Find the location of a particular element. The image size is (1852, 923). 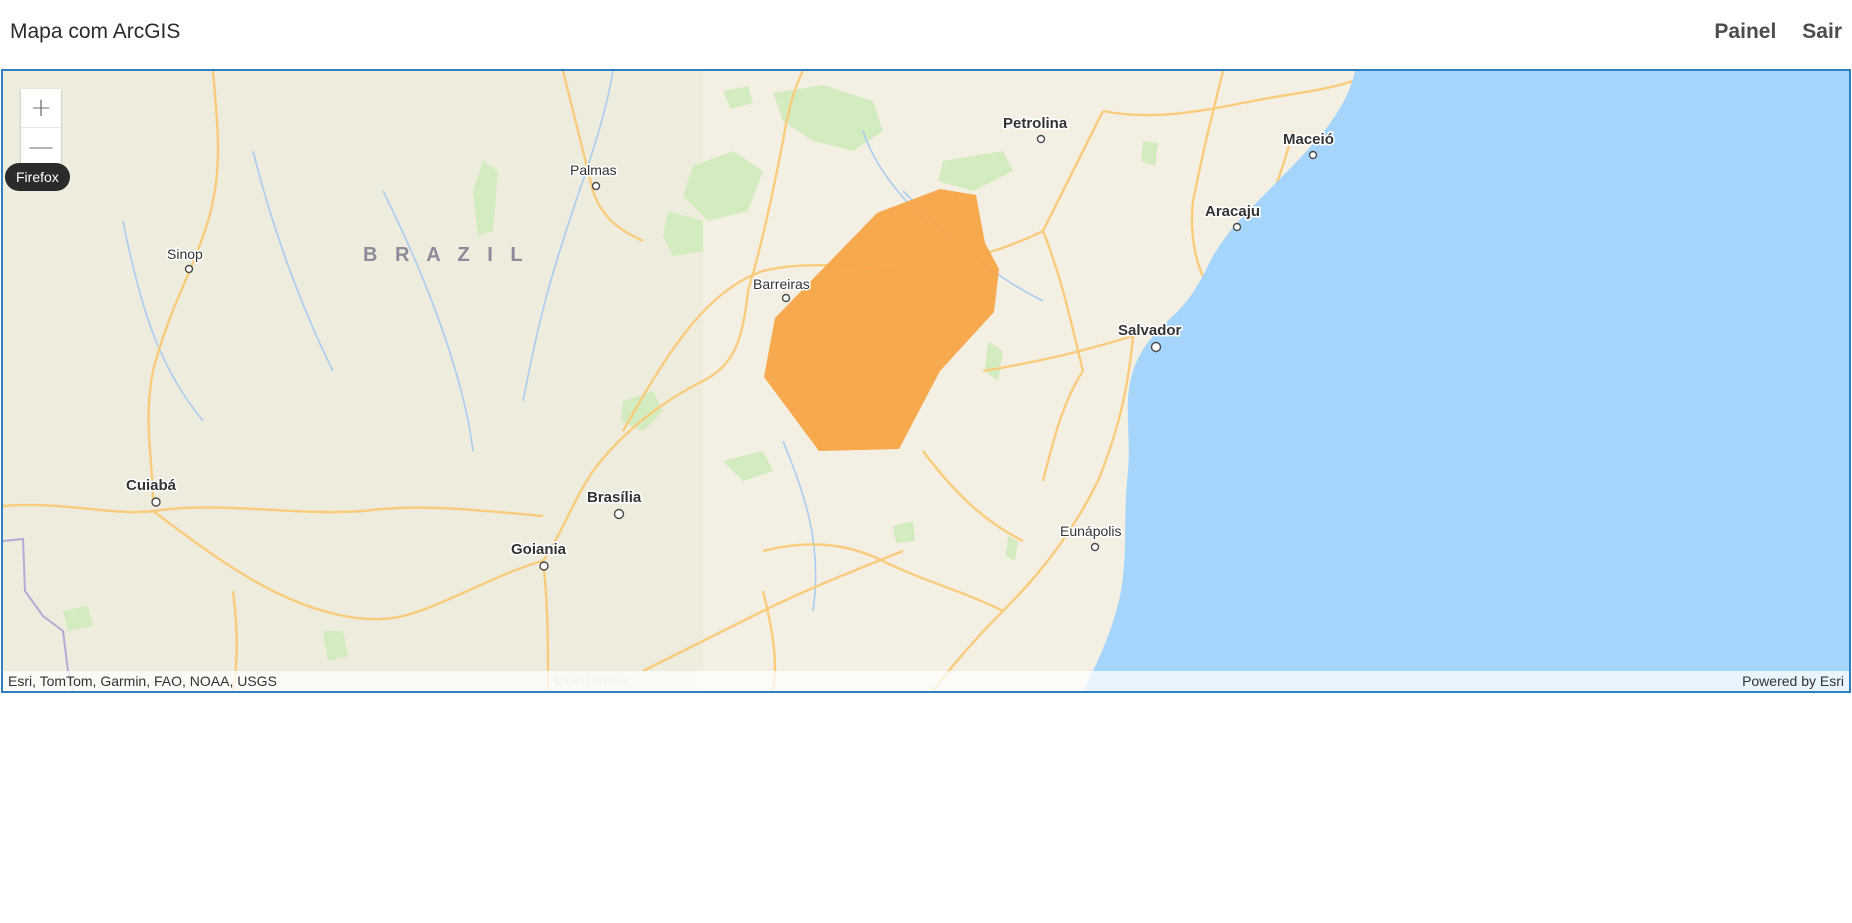

city-label-aracaju: Aracaju is located at coordinates (1232, 211).